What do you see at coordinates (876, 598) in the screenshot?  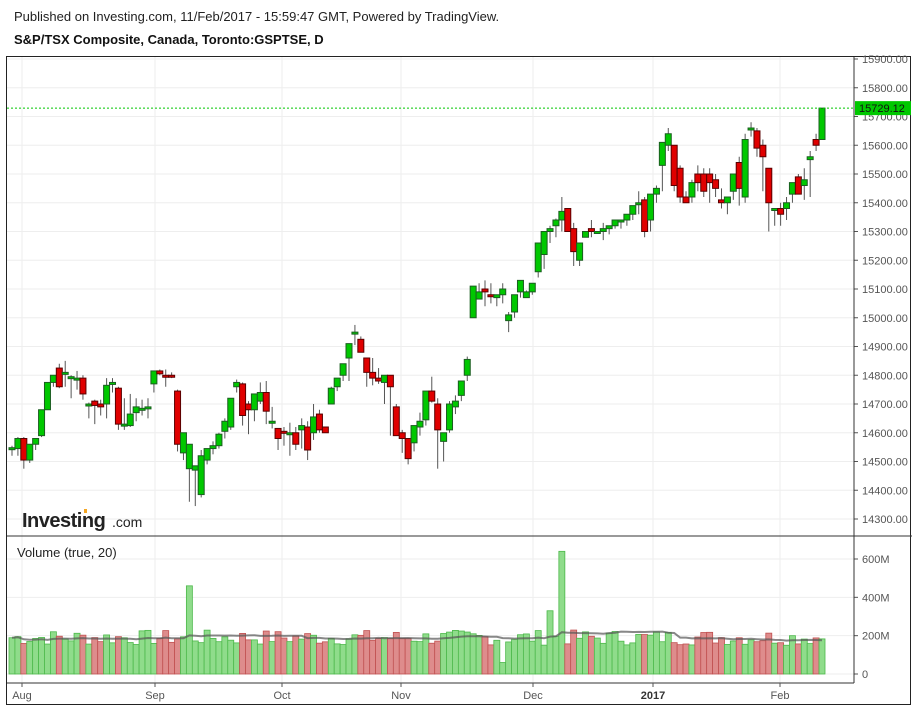 I see `volume-tick-label: 400M` at bounding box center [876, 598].